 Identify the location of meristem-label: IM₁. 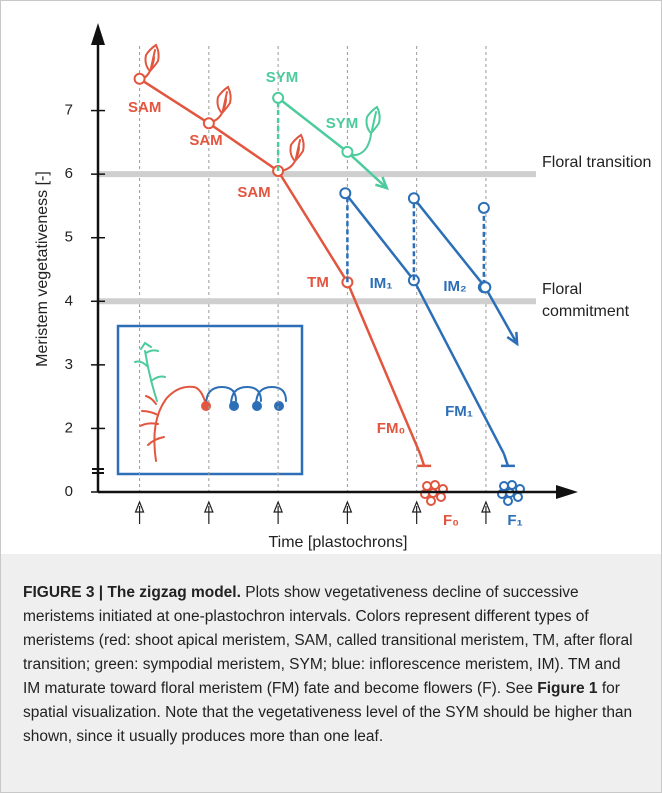
(381, 283).